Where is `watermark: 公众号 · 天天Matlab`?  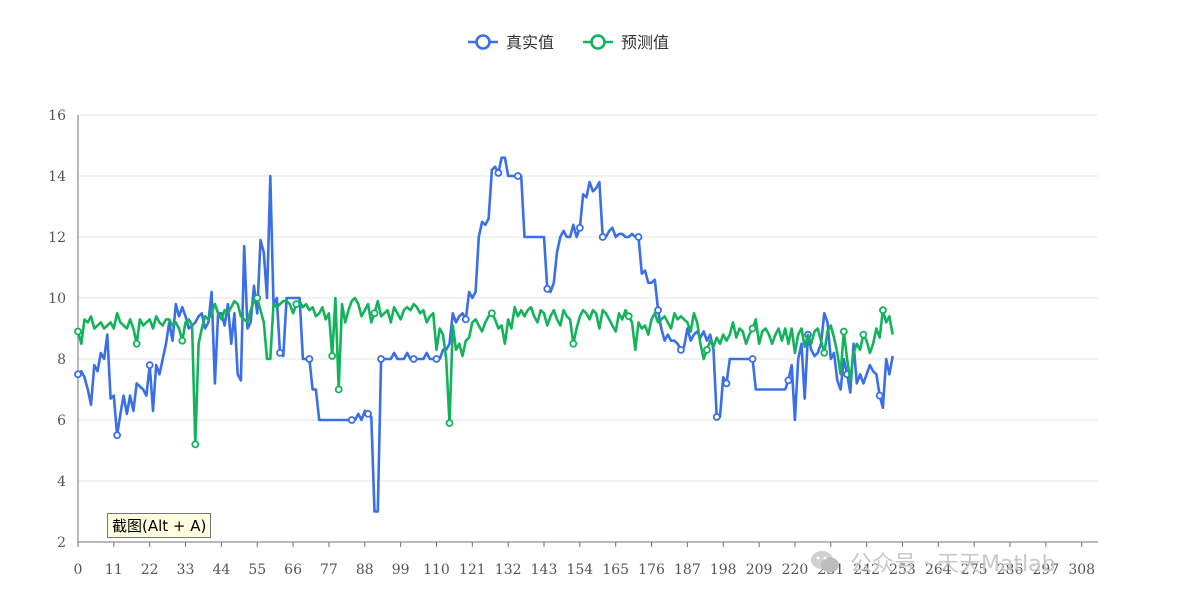
watermark: 公众号 · 天天Matlab is located at coordinates (933, 562).